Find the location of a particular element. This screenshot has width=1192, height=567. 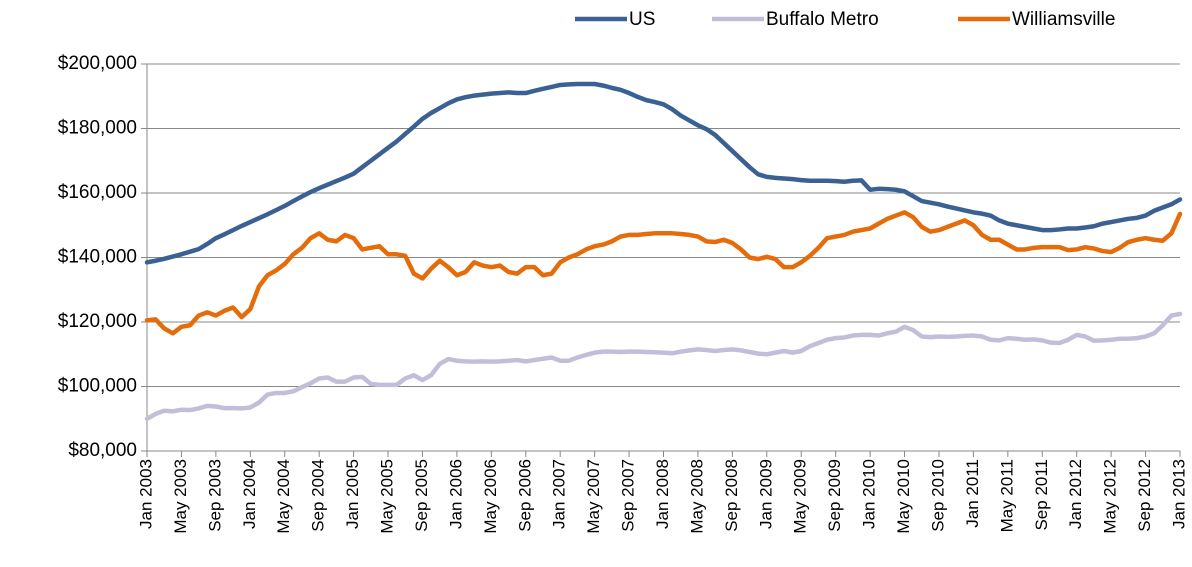

x-tick-label: Jan 2004 is located at coordinates (249, 494).